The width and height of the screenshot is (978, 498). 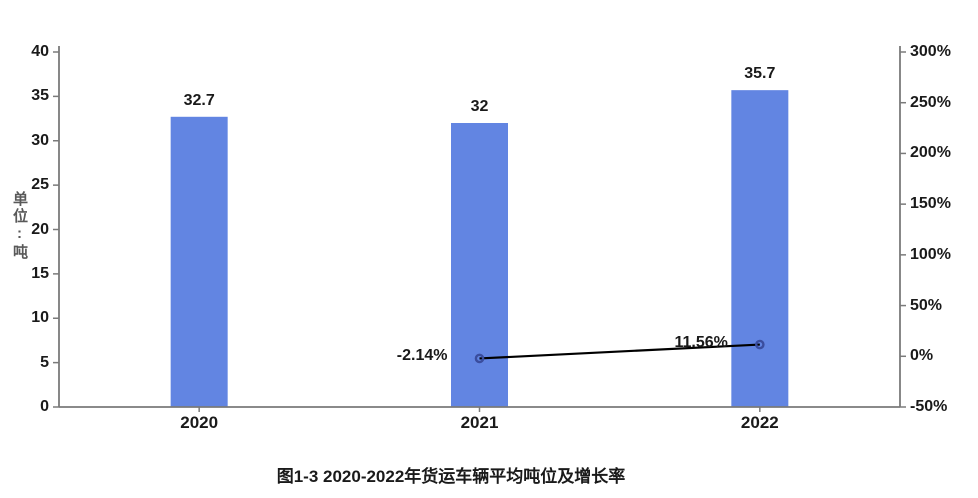 What do you see at coordinates (40, 185) in the screenshot?
I see `left-axis-tick-label: 25` at bounding box center [40, 185].